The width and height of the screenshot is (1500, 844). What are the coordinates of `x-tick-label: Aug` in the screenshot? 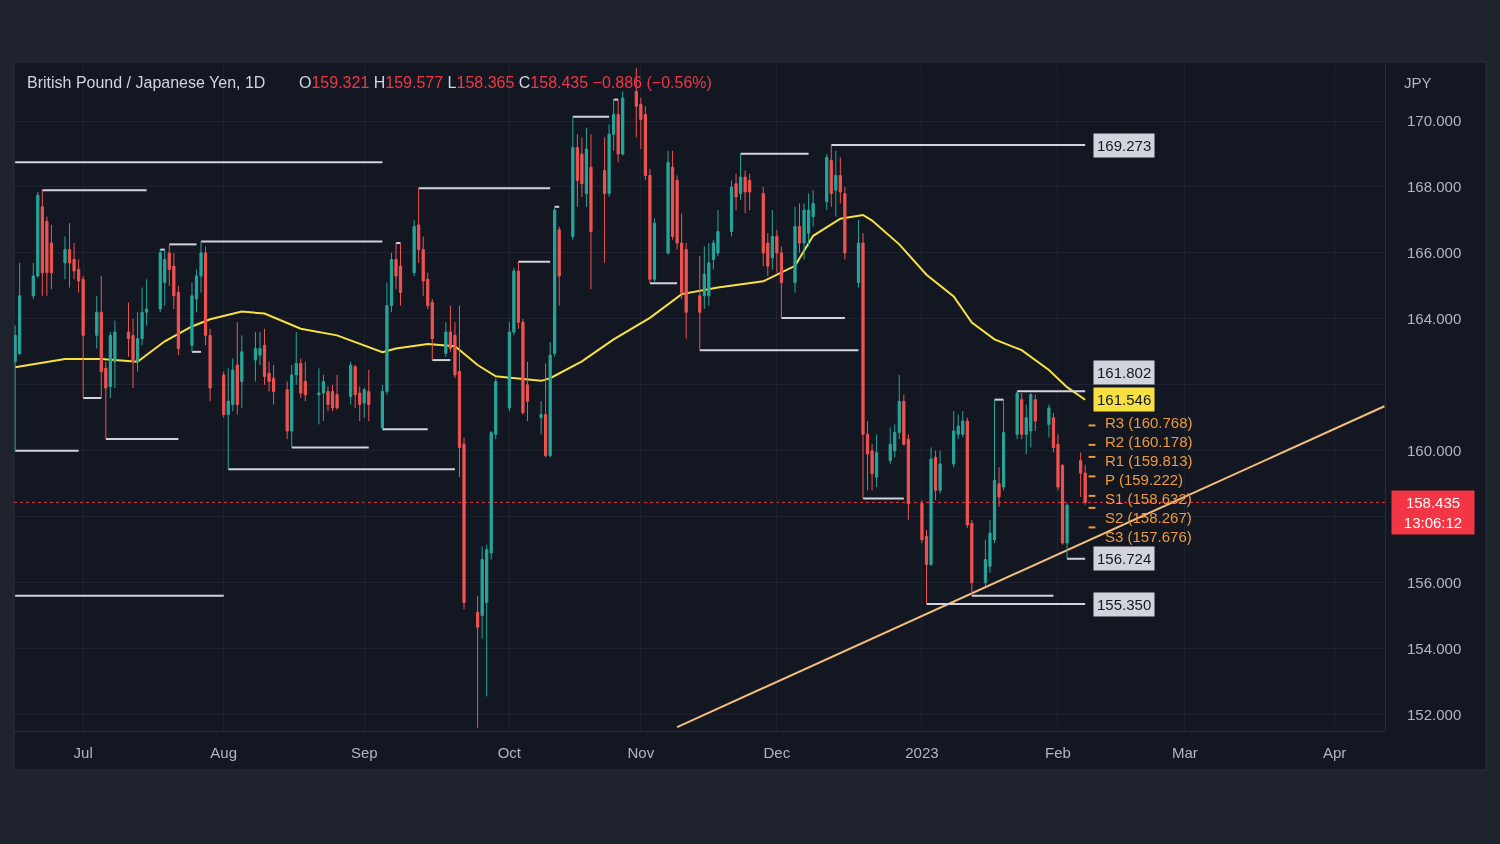 It's located at (224, 752).